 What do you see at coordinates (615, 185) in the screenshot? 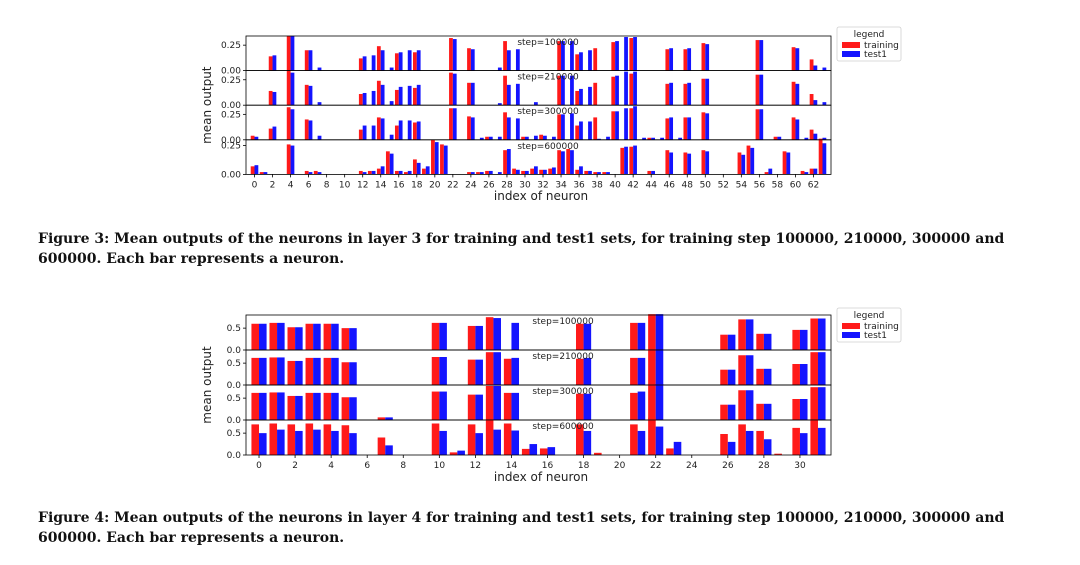
I see `x-tick-label: 40` at bounding box center [615, 185].